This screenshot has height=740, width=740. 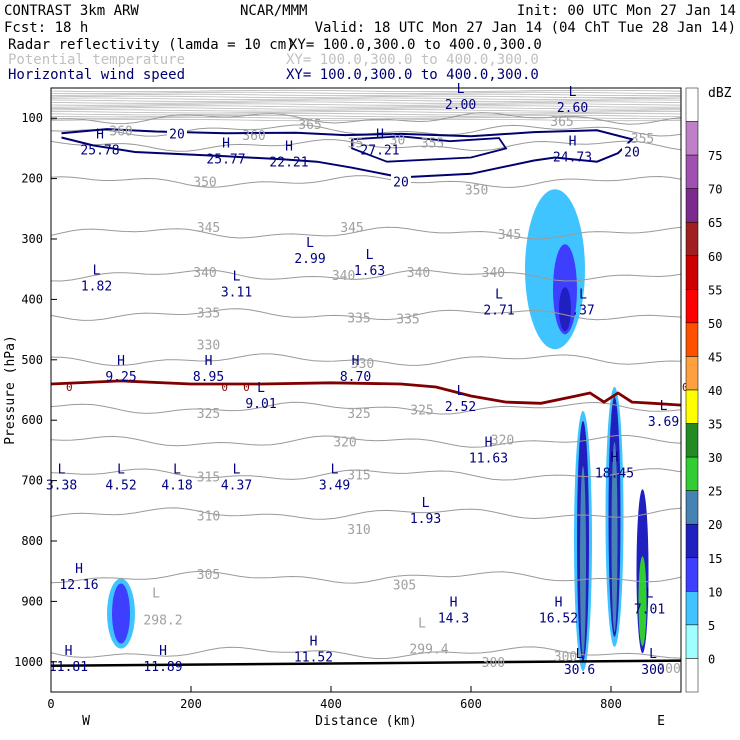 What do you see at coordinates (236, 486) in the screenshot?
I see `wind-extremum-value: 4.37` at bounding box center [236, 486].